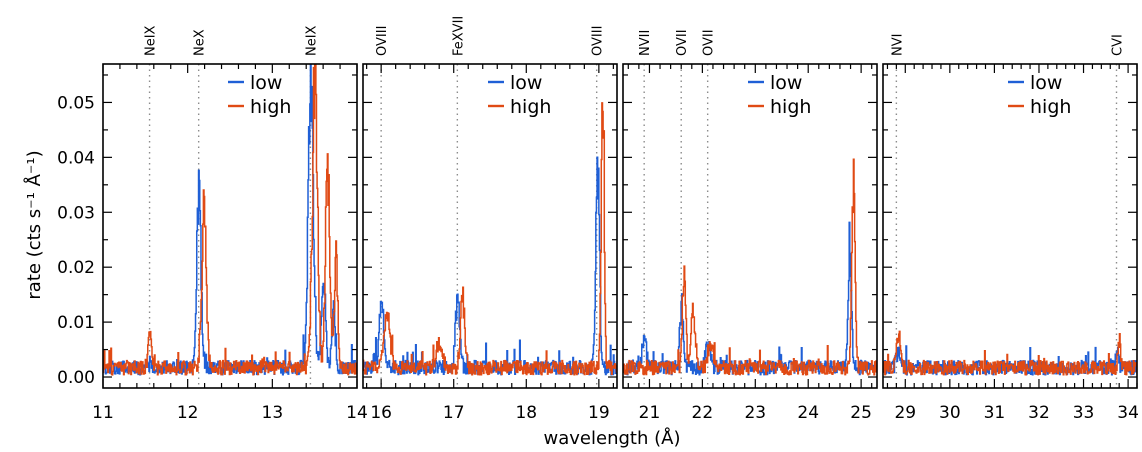 The image size is (1142, 452). What do you see at coordinates (76, 378) in the screenshot?
I see `y-tick-label: 0.00` at bounding box center [76, 378].